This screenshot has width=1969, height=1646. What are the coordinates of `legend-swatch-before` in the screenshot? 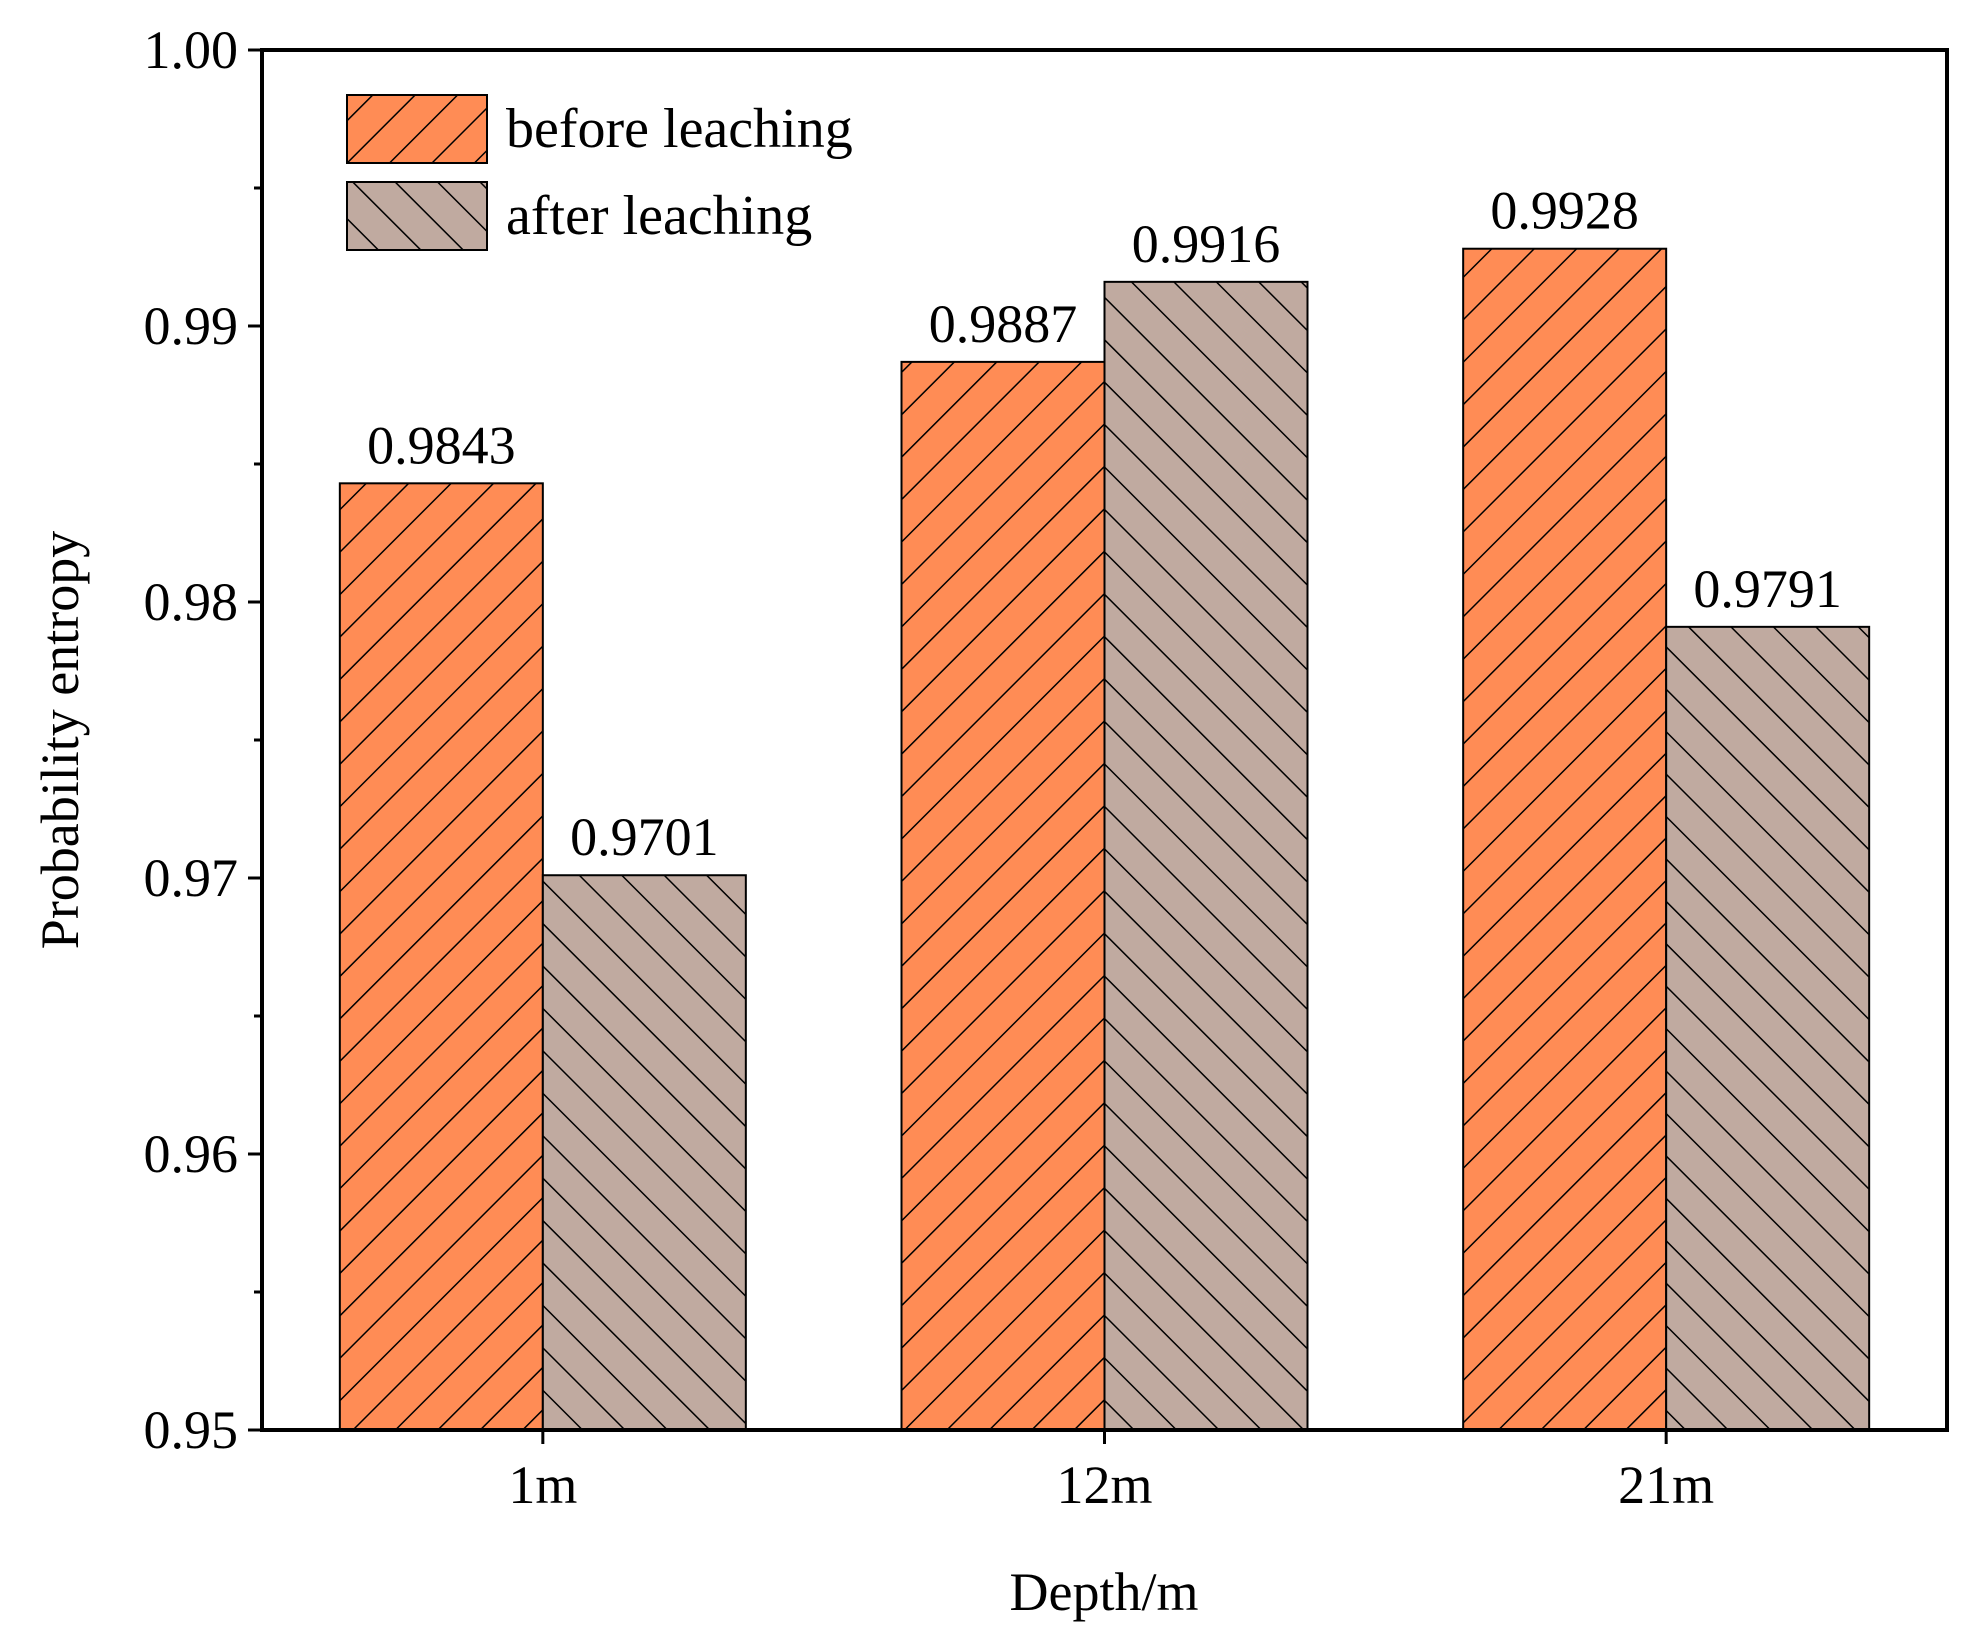 It's located at (417, 129).